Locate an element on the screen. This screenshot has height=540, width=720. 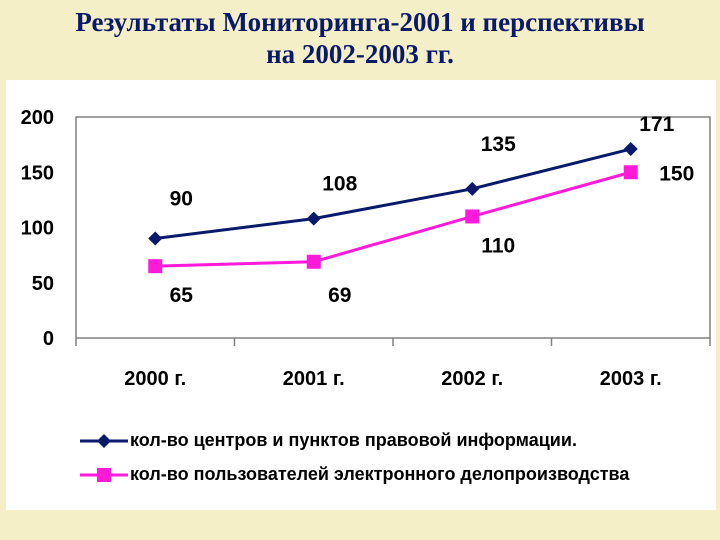
series-2-data-label-2: 110 is located at coordinates (498, 245).